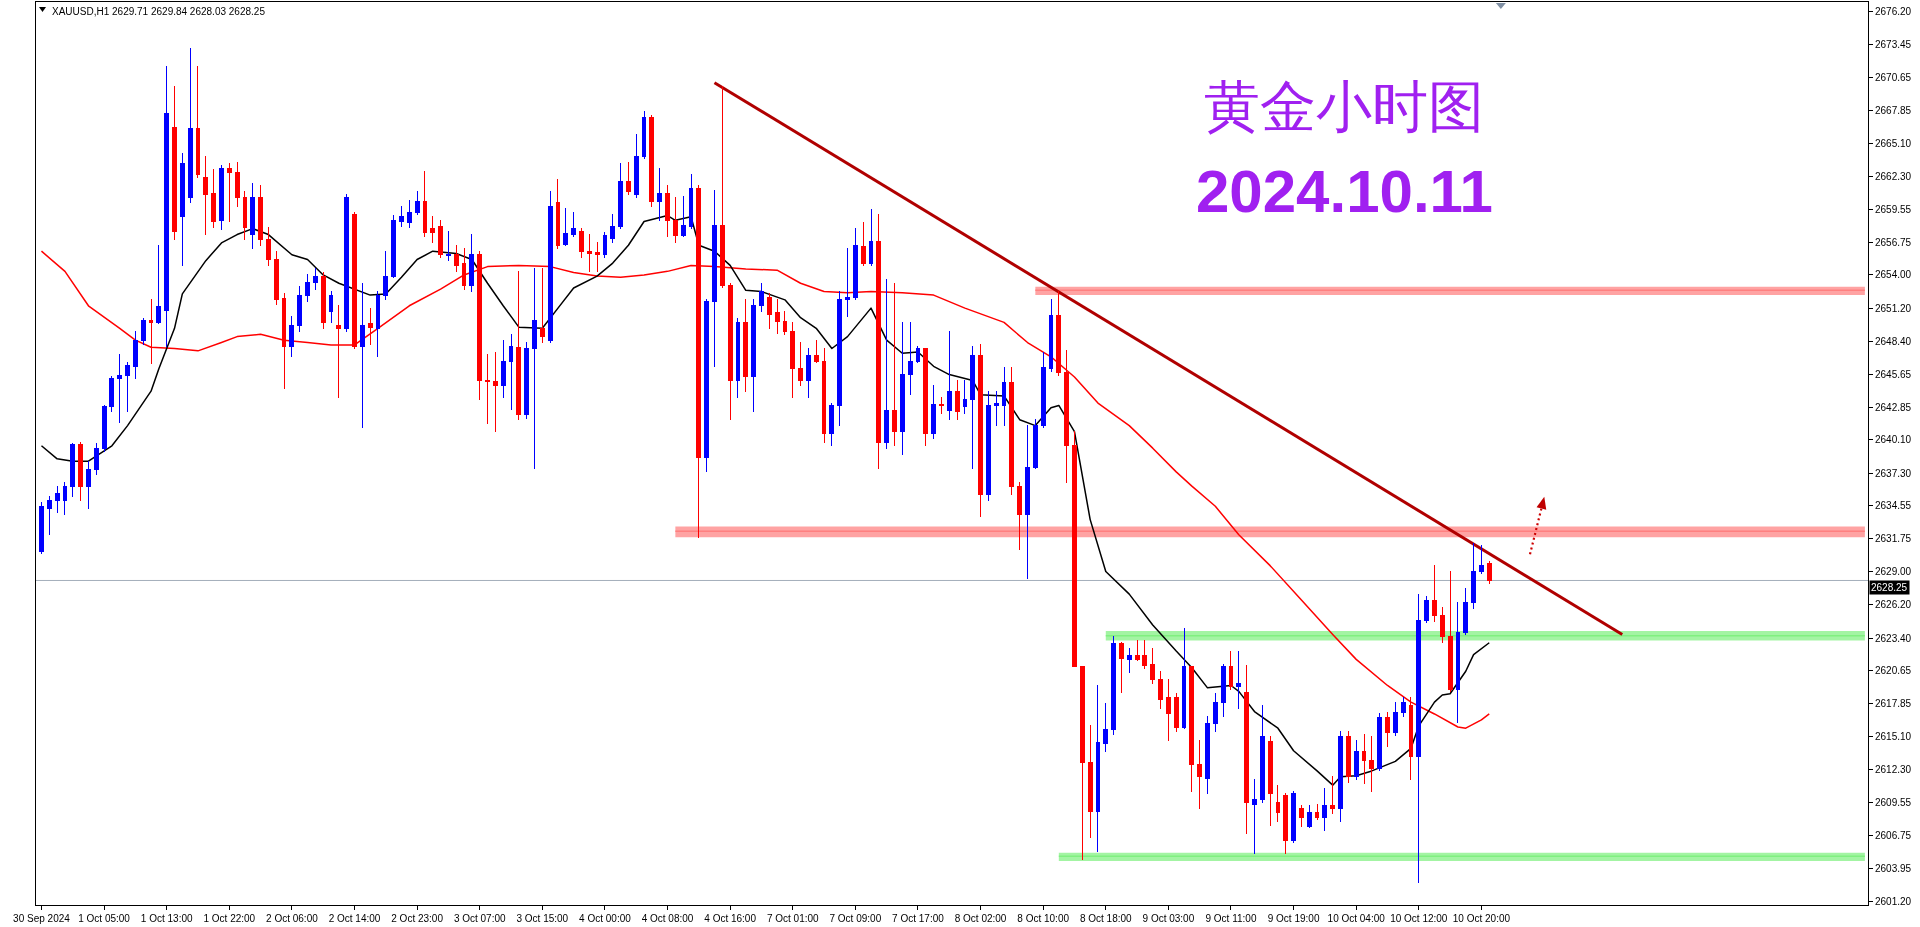 This screenshot has width=1920, height=927. Describe the element at coordinates (1893, 374) in the screenshot. I see `y-tick-label: 2645.65` at that location.